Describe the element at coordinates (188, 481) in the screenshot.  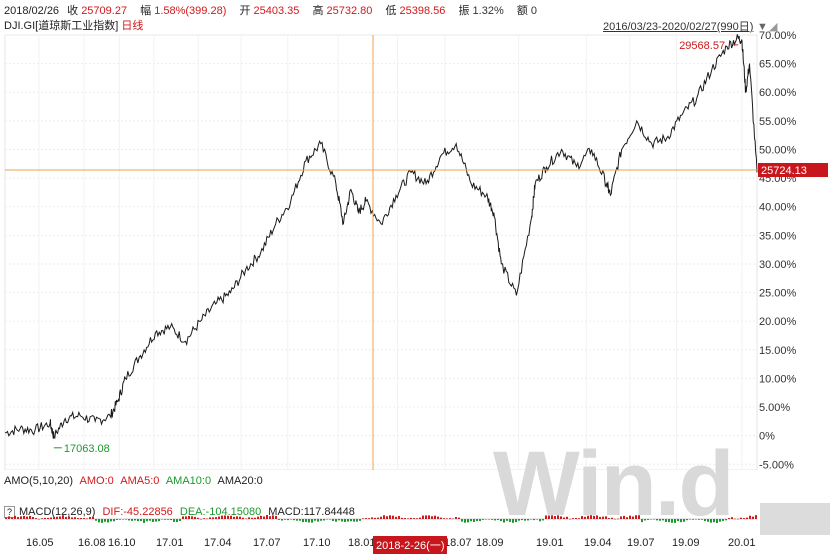
I see `ama10-value: AMA10:0` at that location.